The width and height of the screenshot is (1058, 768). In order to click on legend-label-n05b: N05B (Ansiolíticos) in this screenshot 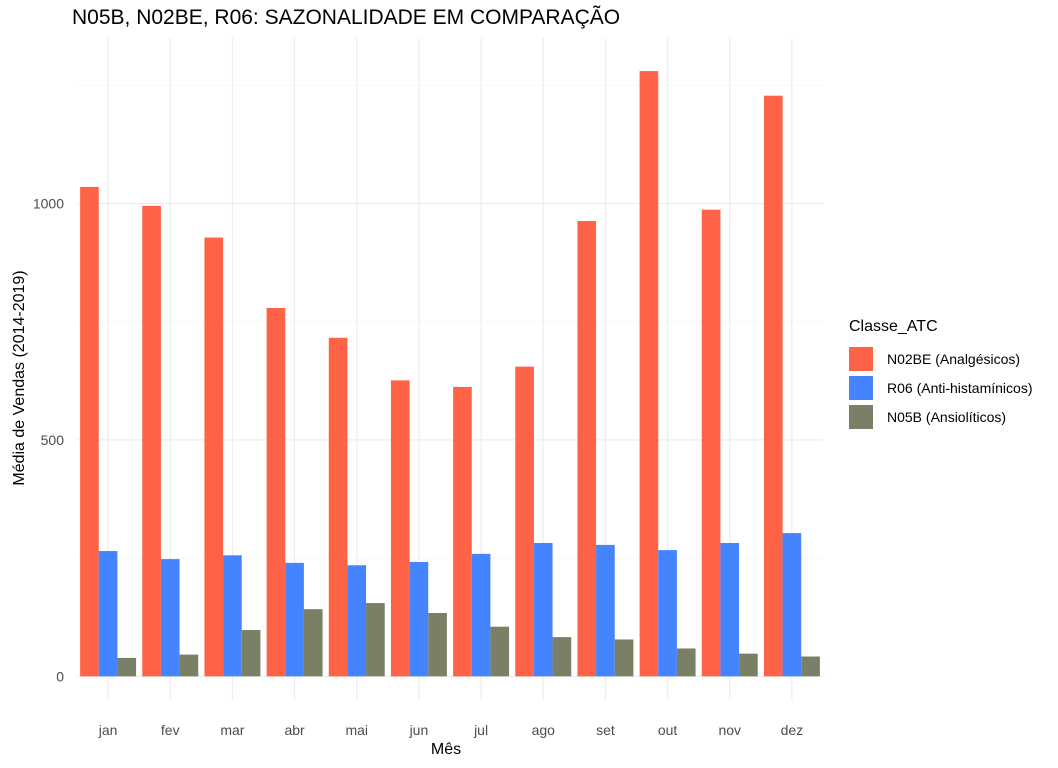, I will do `click(947, 416)`.